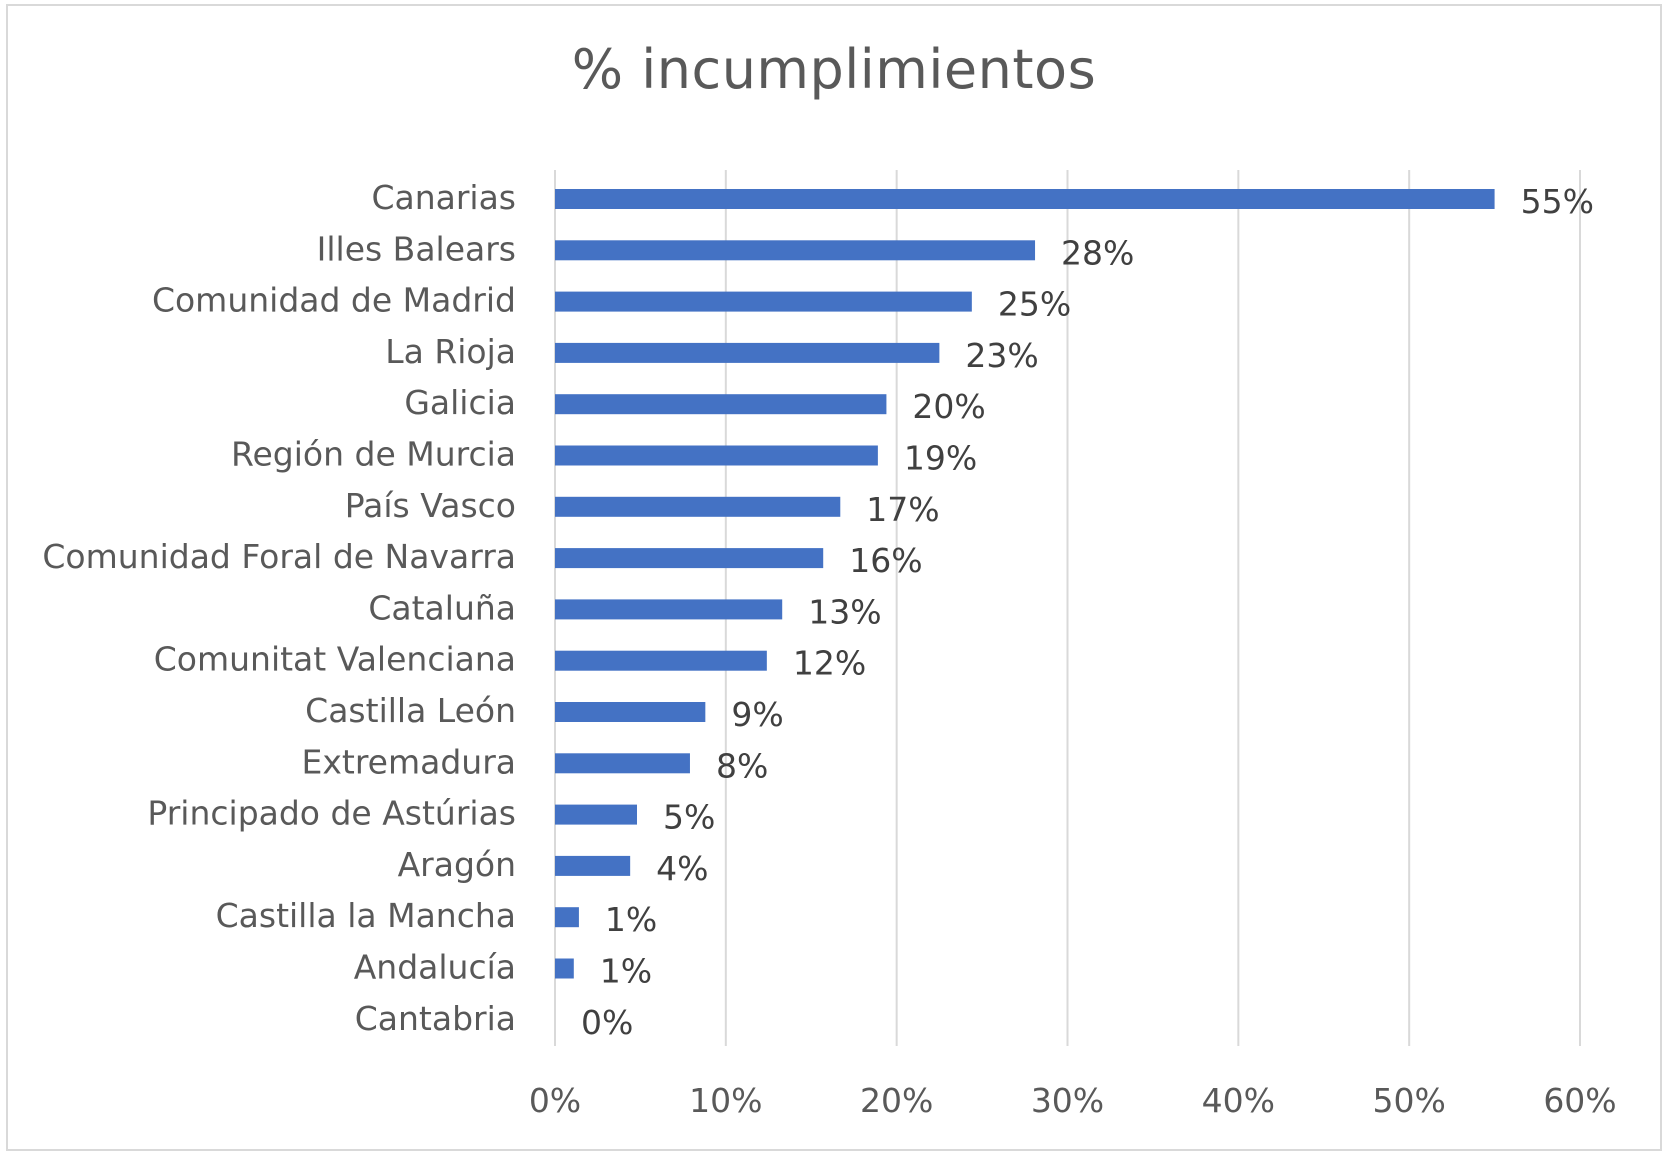  Describe the element at coordinates (725, 1100) in the screenshot. I see `x-tick-label: 10%` at that location.